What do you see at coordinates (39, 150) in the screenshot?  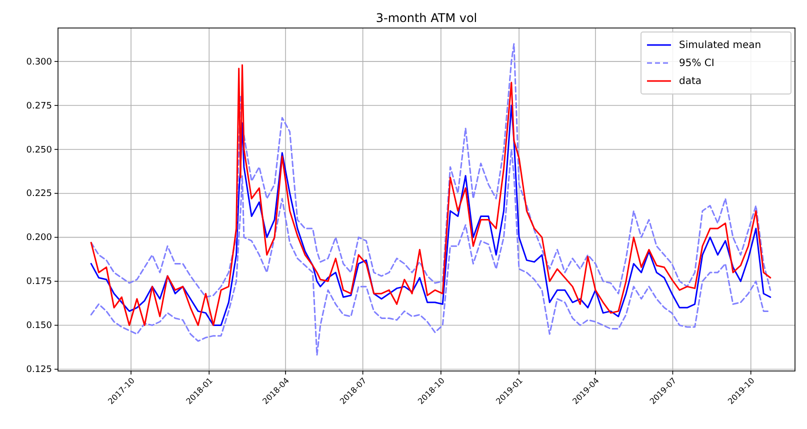 I see `y-tick-label: 0.250` at bounding box center [39, 150].